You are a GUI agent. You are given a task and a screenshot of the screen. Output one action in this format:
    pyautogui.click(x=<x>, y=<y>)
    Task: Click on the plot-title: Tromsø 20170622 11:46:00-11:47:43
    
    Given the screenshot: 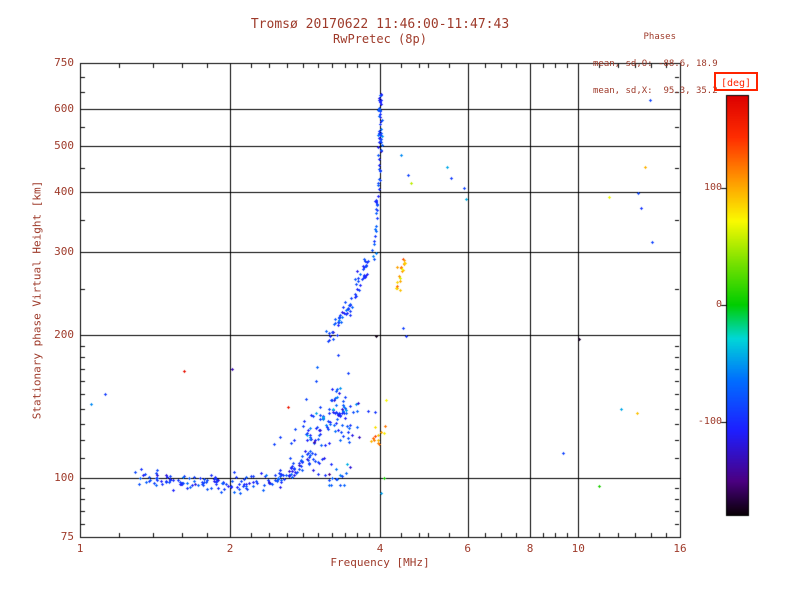 What is the action you would take?
    pyautogui.click(x=380, y=24)
    